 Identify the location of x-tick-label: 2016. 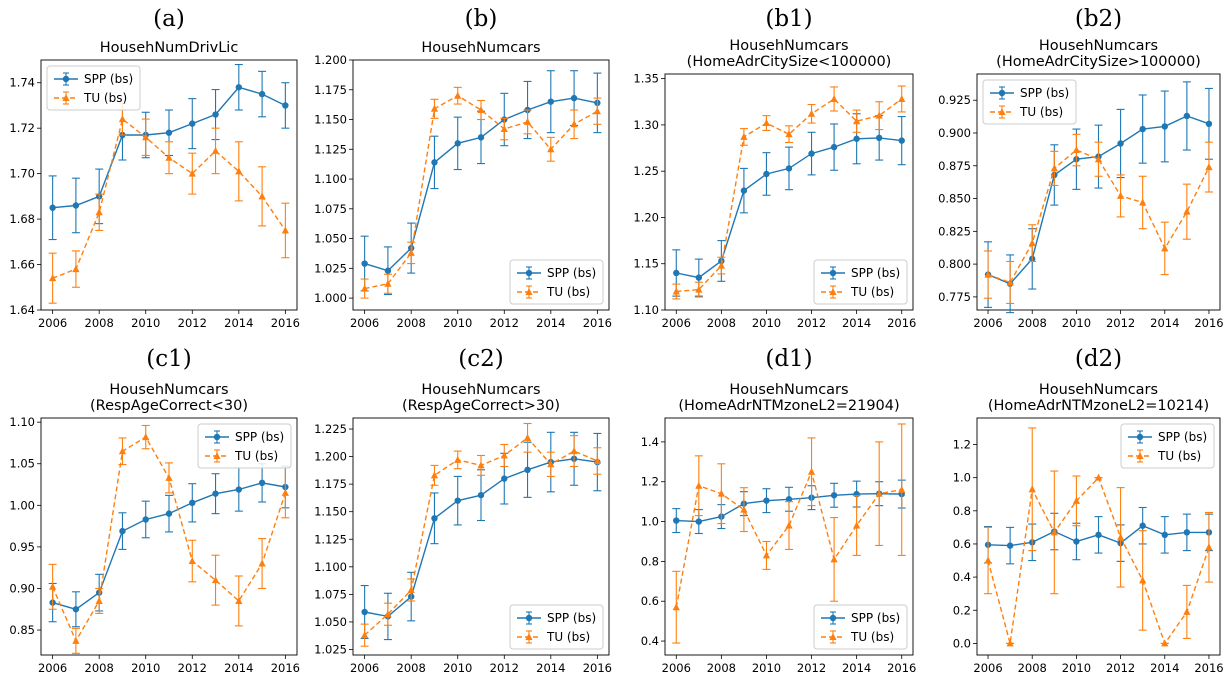
(285, 668).